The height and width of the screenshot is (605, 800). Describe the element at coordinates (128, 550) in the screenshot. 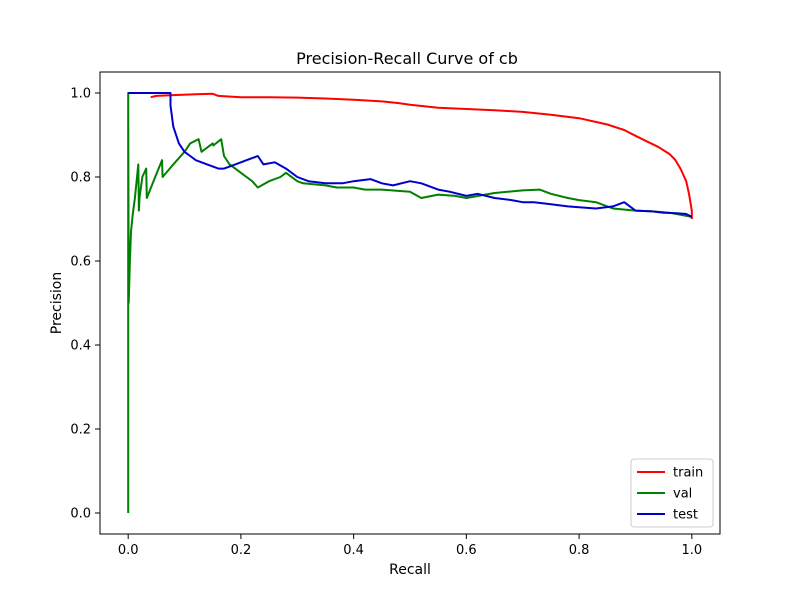

I see `x-tick-label: 0.0` at that location.